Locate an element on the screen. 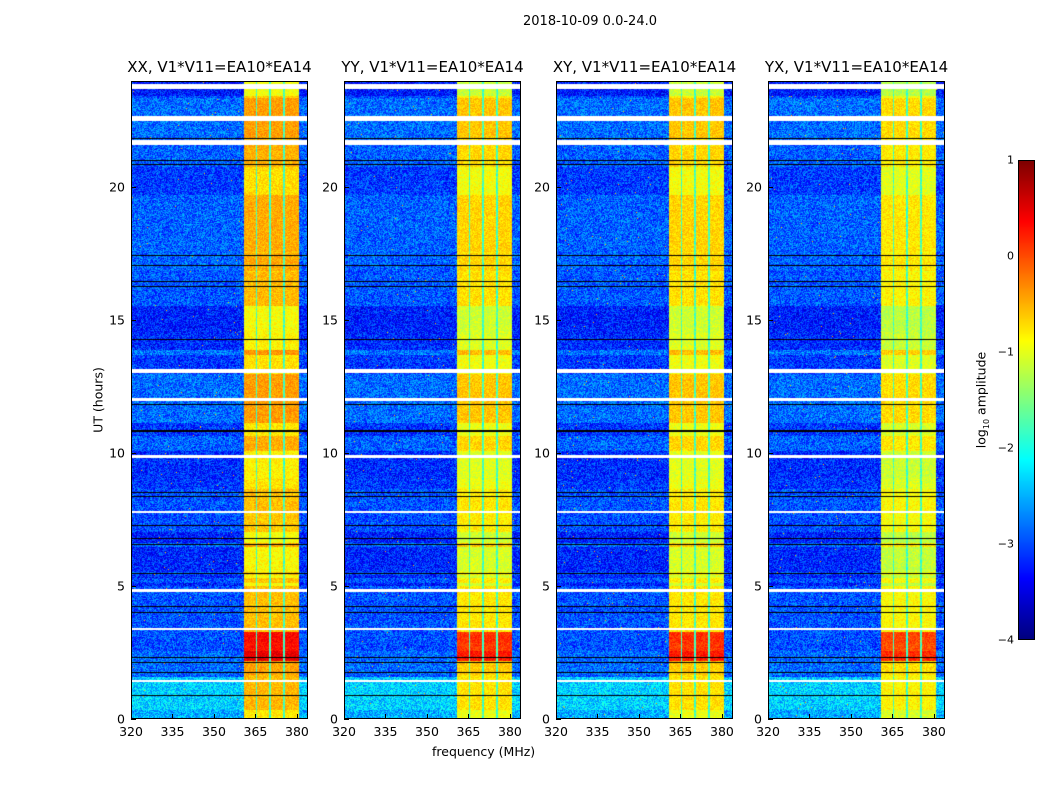  colorbar-tick-label: −3 is located at coordinates (1005, 544).